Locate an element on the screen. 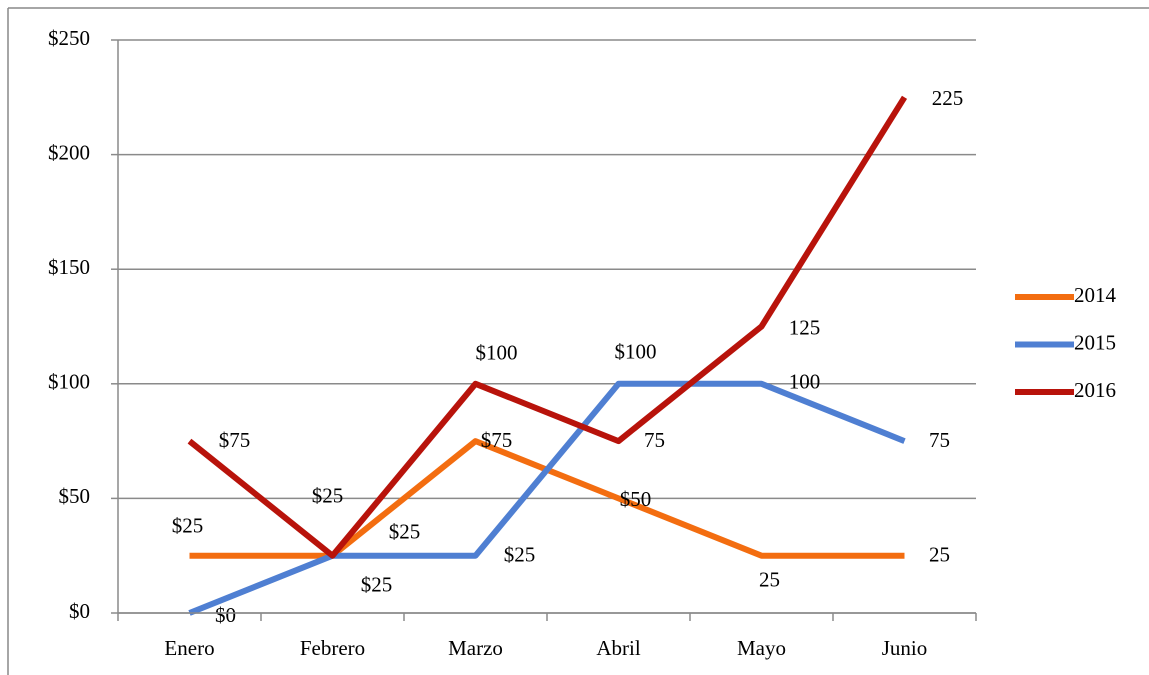  x-tick-label: Febrero is located at coordinates (332, 648).